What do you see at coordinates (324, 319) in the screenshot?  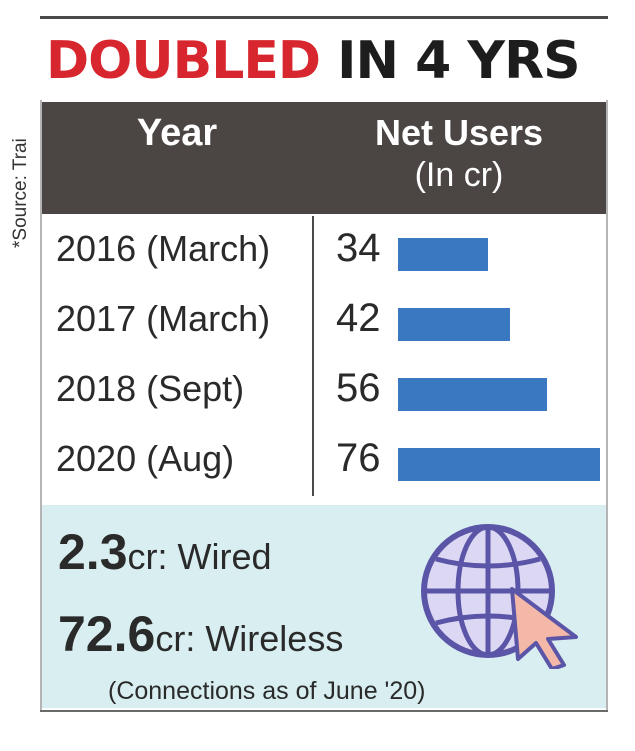 I see `chart-row: 2017 (March) 42` at bounding box center [324, 319].